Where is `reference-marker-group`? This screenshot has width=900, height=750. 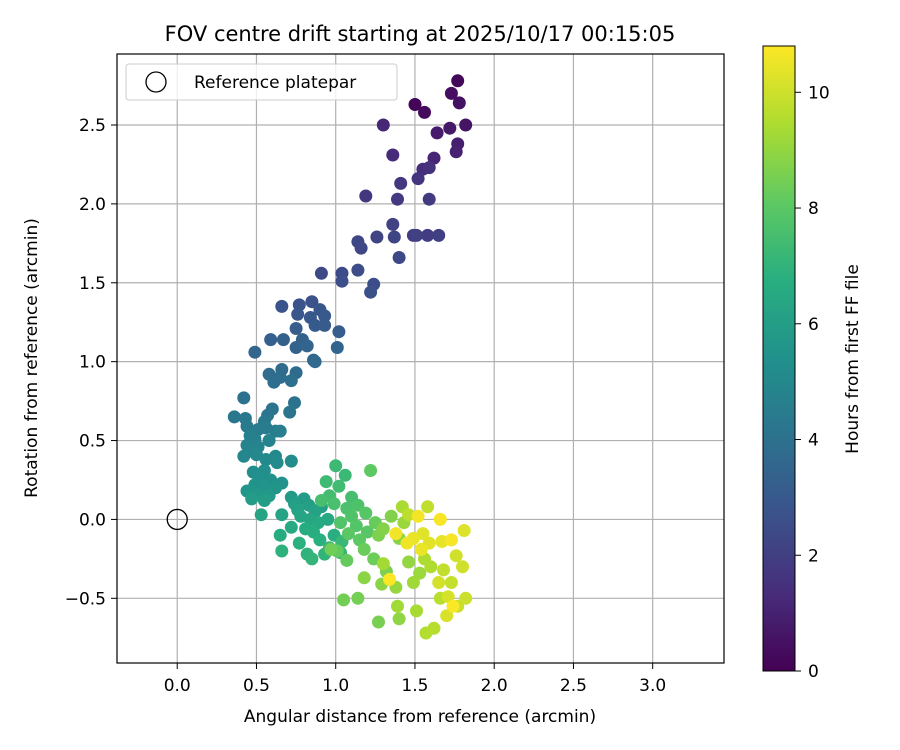
reference-marker-group is located at coordinates (177, 519).